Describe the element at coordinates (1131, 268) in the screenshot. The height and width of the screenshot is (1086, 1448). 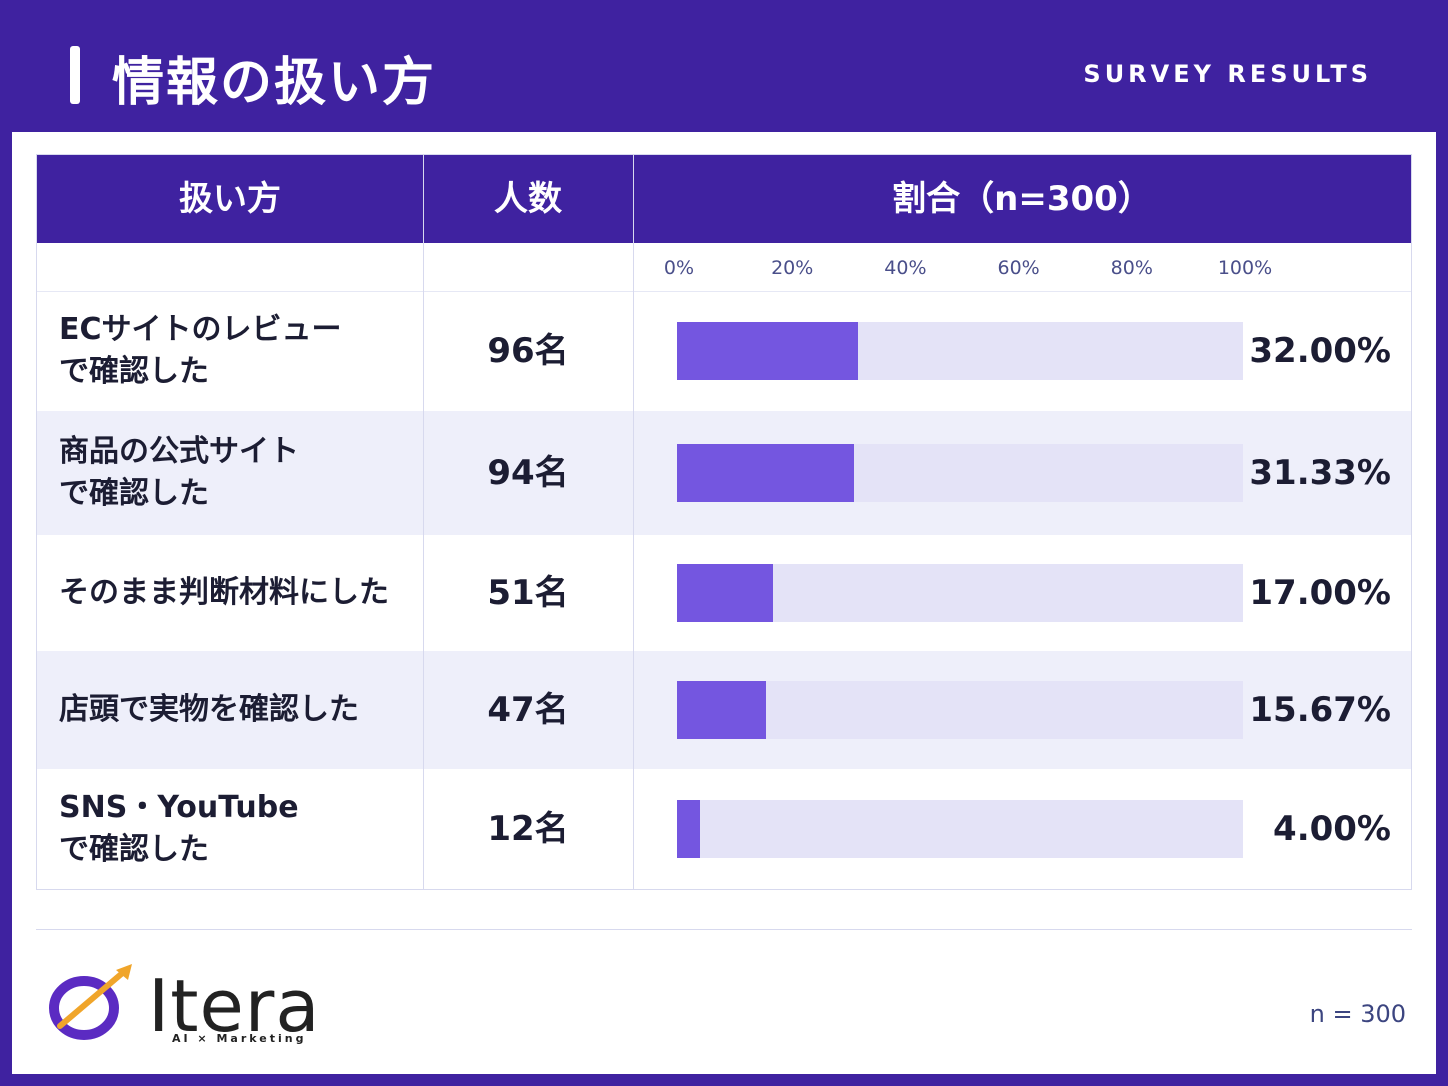
I see `axis-tick-label: 80%` at that location.